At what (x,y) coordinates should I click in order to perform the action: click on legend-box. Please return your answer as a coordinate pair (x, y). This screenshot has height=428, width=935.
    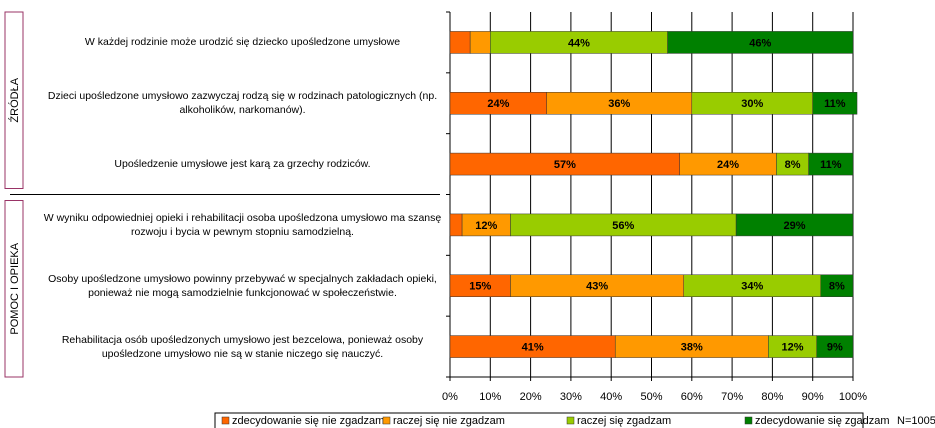
    Looking at the image, I should click on (539, 420).